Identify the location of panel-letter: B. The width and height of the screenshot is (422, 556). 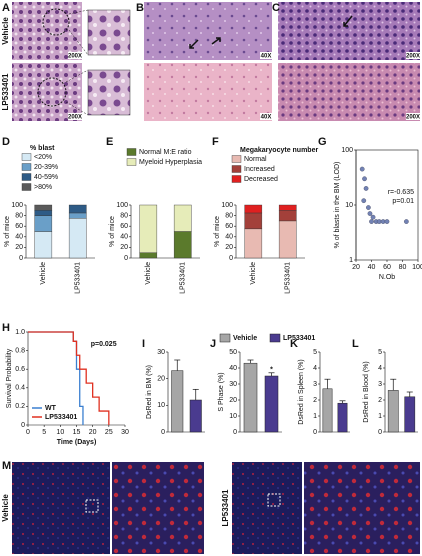
(140, 8).